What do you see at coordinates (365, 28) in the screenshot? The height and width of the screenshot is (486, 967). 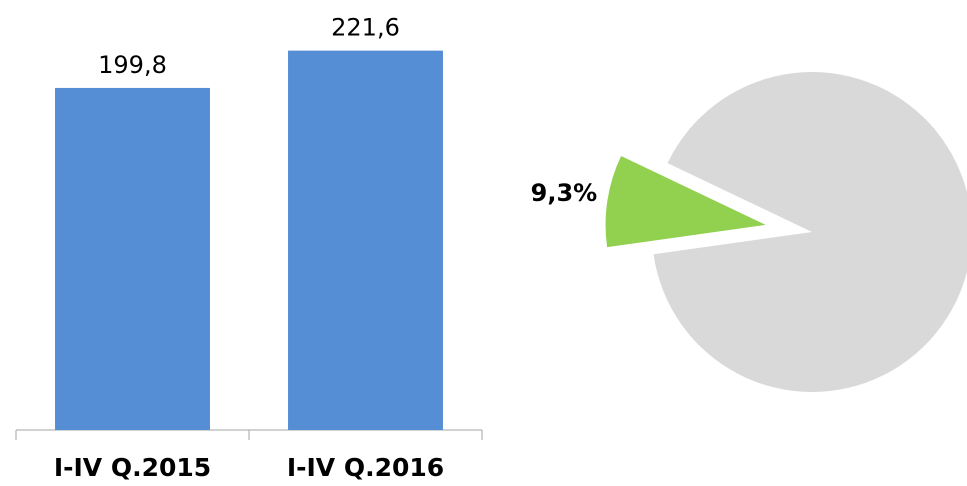 I see `value-label: 221,6` at bounding box center [365, 28].